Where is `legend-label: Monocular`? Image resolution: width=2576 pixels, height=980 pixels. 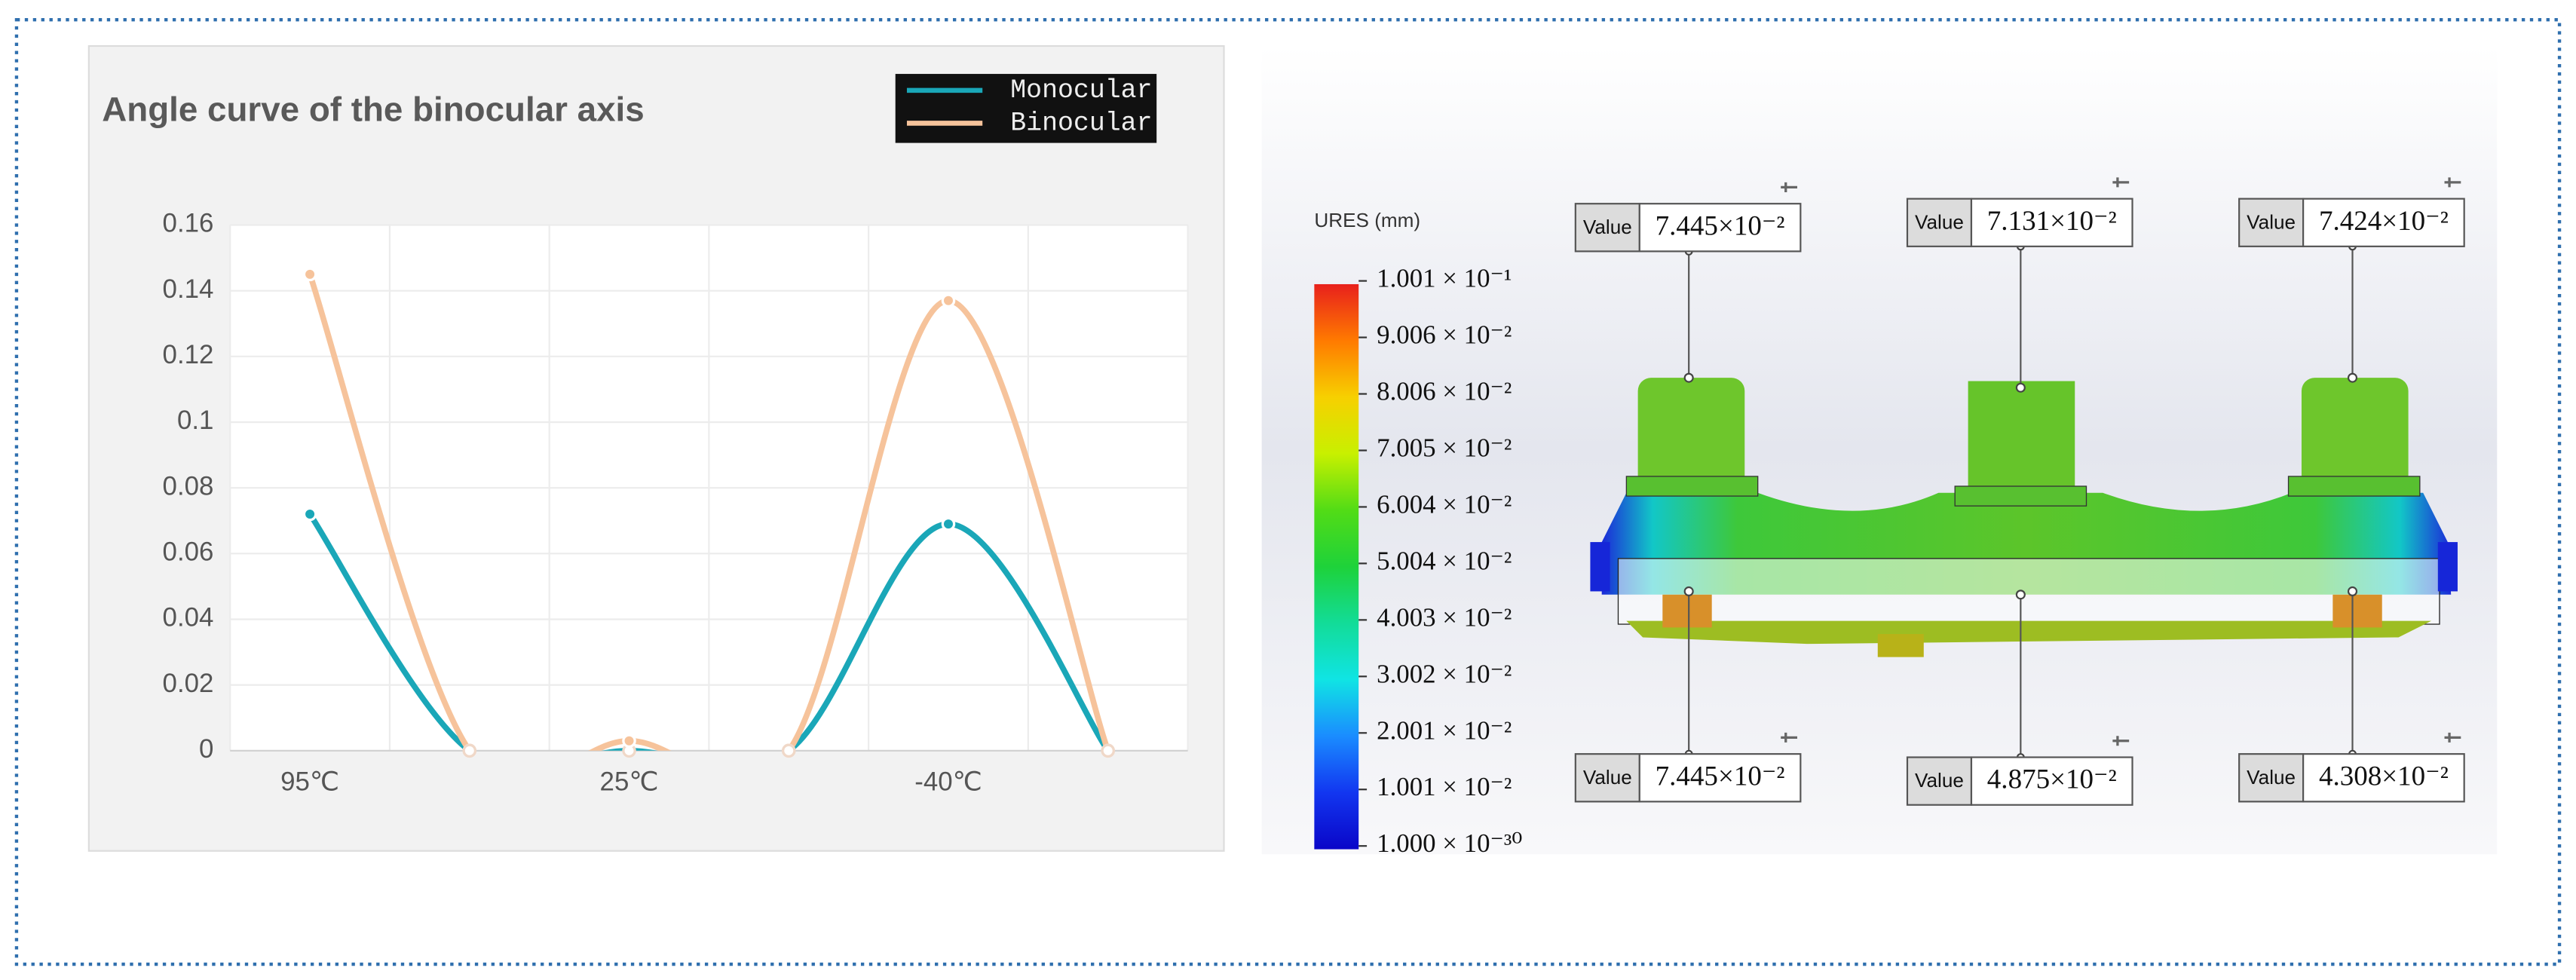
legend-label: Monocular is located at coordinates (1081, 91).